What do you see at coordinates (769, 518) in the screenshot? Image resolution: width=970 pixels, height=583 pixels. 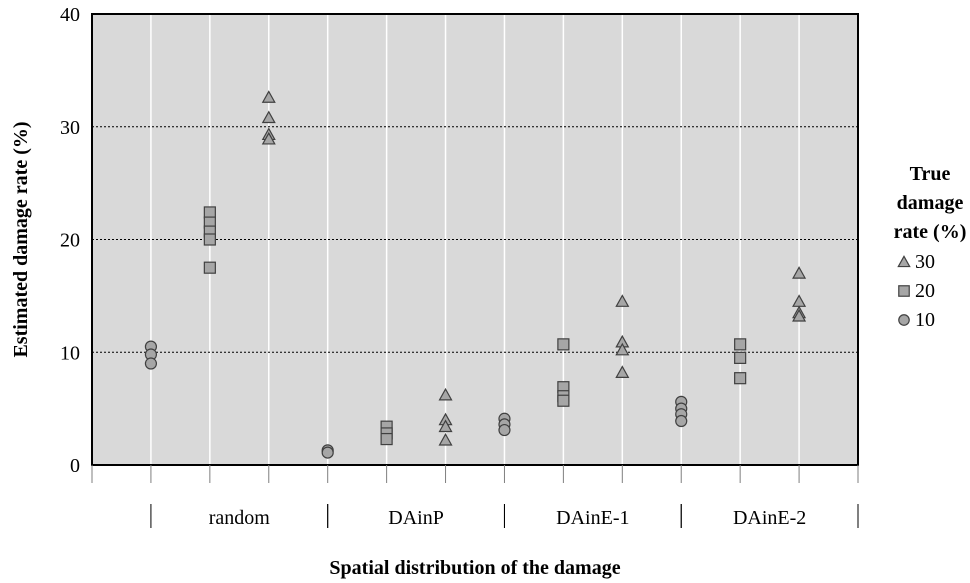 I see `x-category-label: DAinE-2` at bounding box center [769, 518].